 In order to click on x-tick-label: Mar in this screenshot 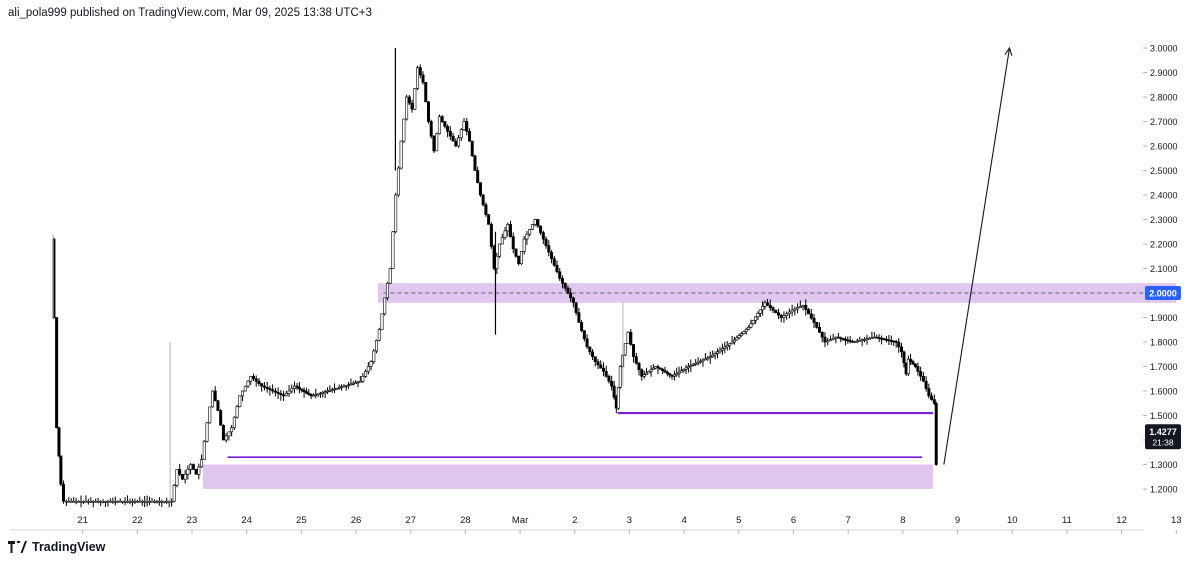, I will do `click(520, 520)`.